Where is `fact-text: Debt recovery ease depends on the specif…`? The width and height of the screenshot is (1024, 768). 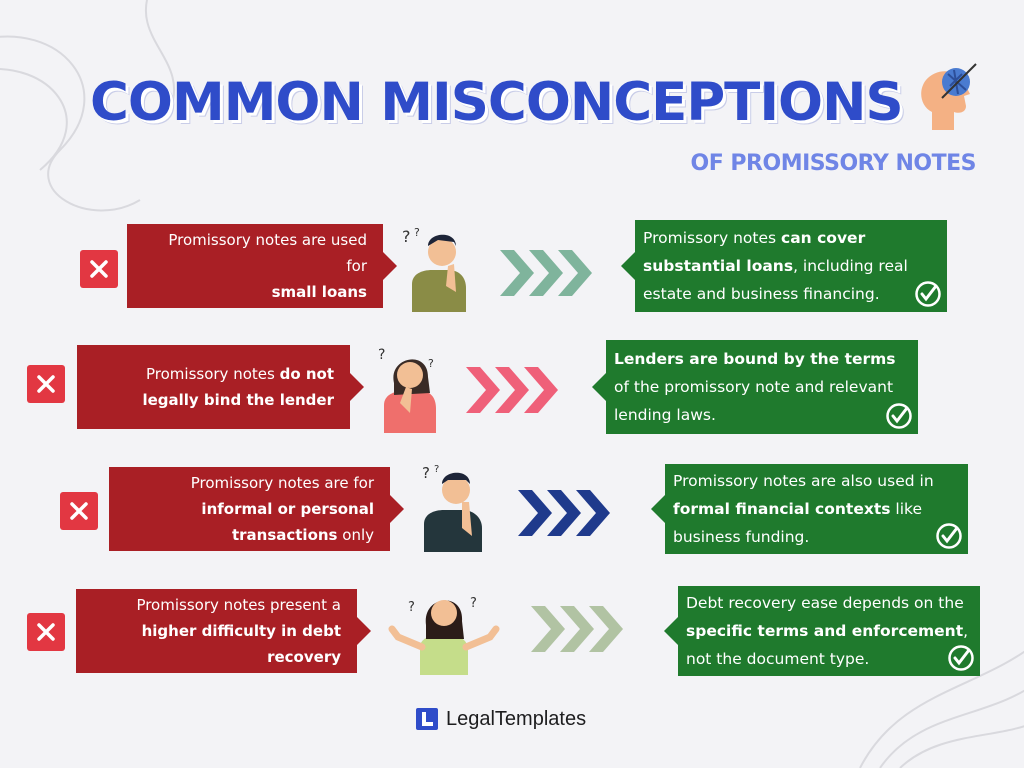
fact-text: Debt recovery ease depends on the specif… is located at coordinates (827, 631).